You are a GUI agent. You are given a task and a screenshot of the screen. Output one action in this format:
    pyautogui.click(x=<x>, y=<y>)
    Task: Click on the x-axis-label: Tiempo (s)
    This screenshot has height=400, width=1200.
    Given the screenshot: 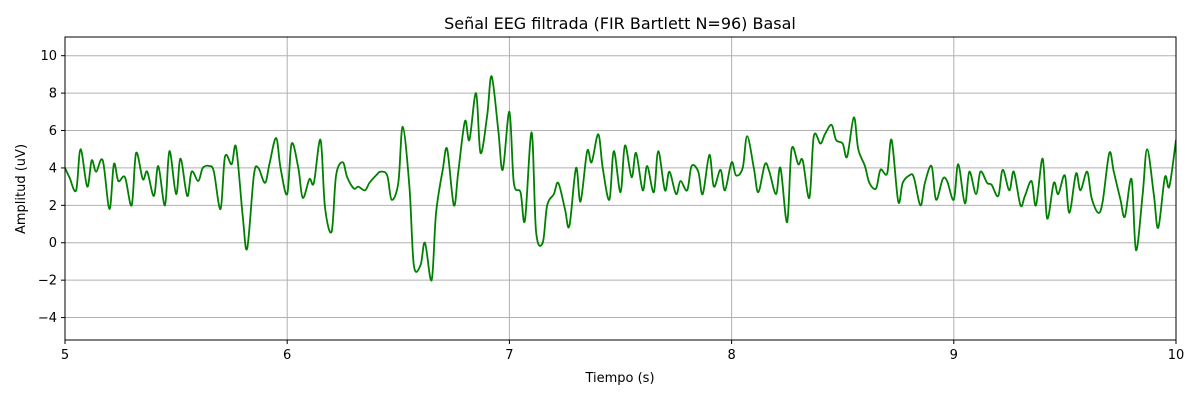 What is the action you would take?
    pyautogui.click(x=619, y=378)
    